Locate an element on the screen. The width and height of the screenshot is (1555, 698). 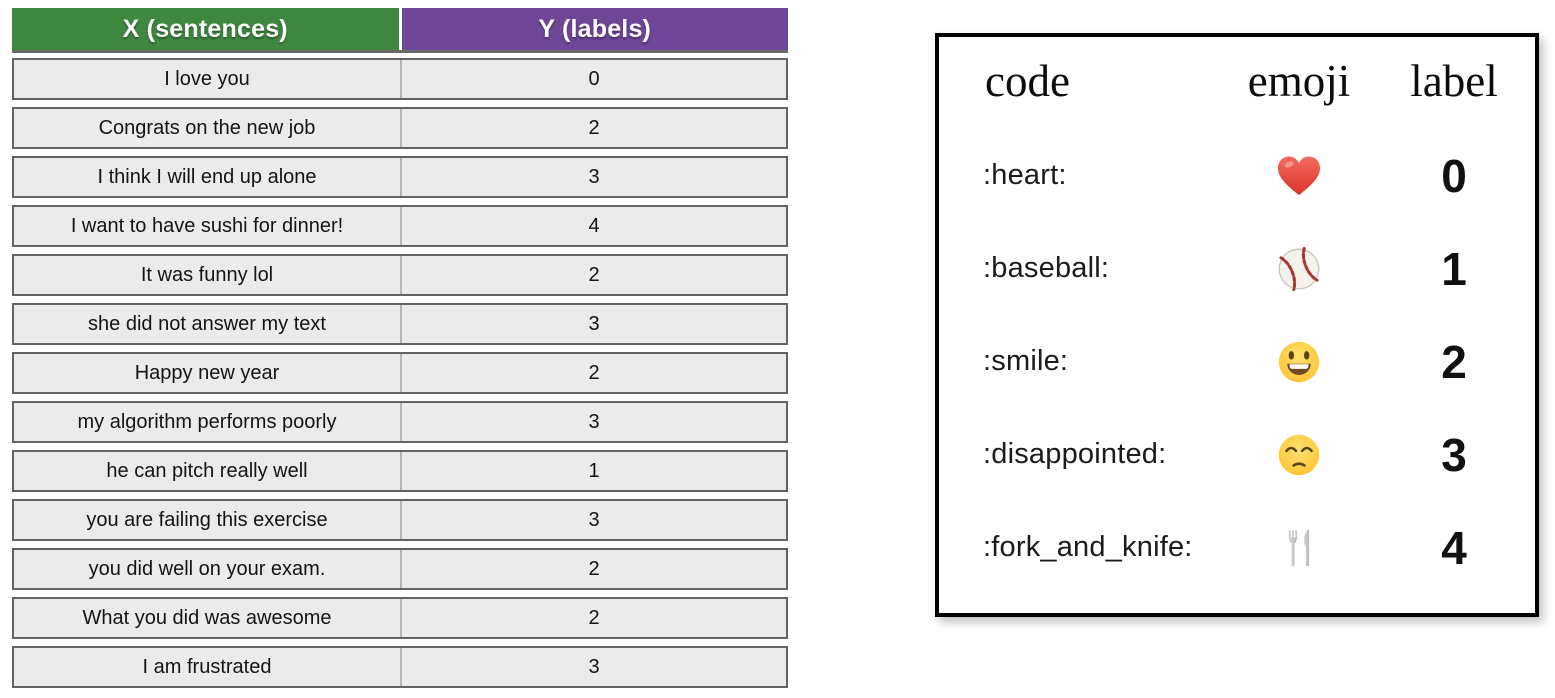
table-row: What you did was awesome 2 is located at coordinates (400, 618).